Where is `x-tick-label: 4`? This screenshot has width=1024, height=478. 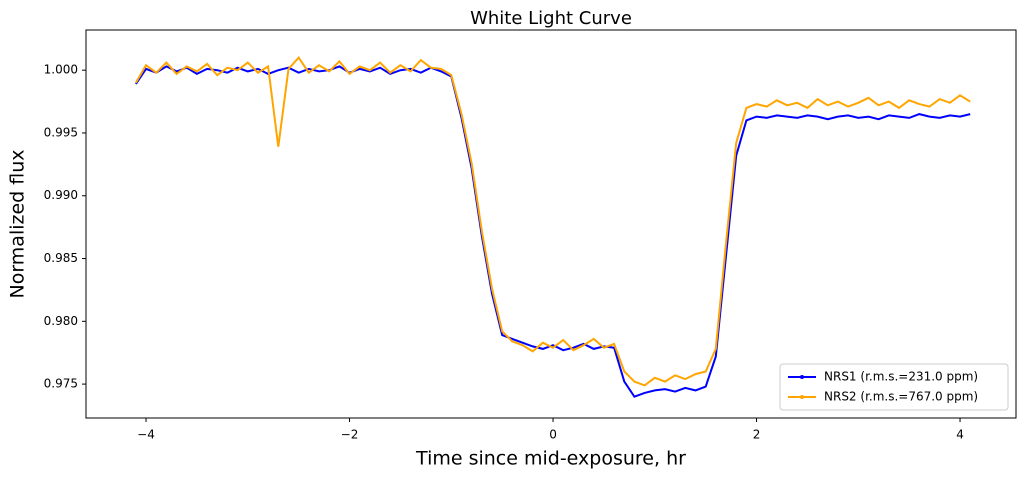
x-tick-label: 4 is located at coordinates (960, 435).